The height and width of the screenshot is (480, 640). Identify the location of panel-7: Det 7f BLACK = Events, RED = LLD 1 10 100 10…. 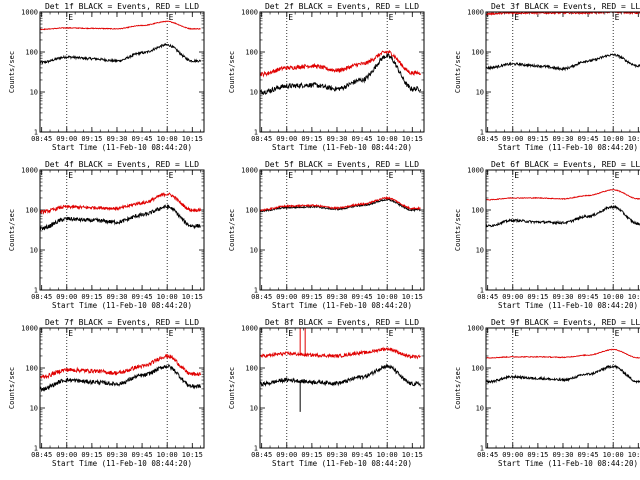
(106, 393).